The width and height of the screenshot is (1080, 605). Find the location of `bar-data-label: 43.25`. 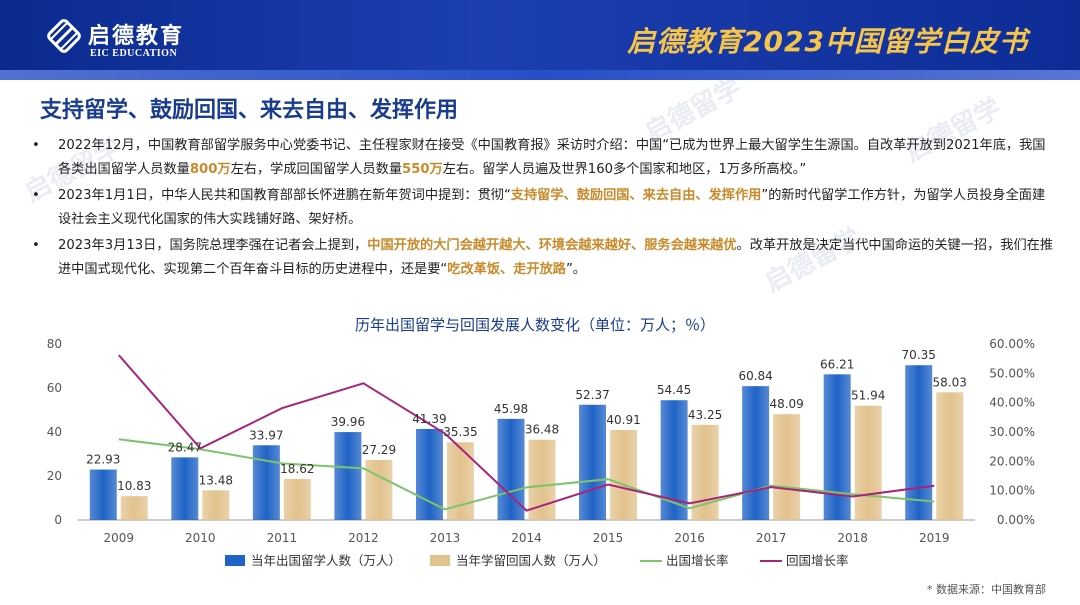

bar-data-label: 43.25 is located at coordinates (705, 415).